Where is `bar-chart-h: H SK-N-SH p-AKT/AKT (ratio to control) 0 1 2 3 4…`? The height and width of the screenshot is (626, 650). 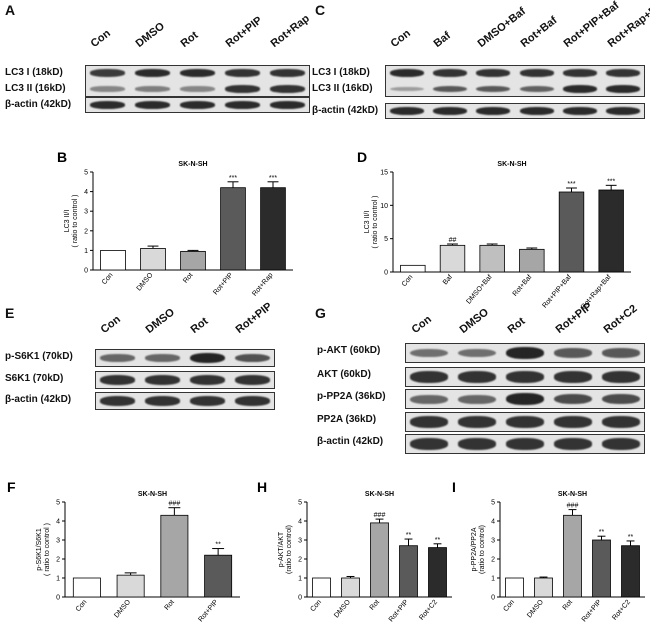
bar-chart-h: H SK-N-SH p-AKT/AKT (ratio to control) 0 1 2 3 4… is located at coordinates (354, 551).